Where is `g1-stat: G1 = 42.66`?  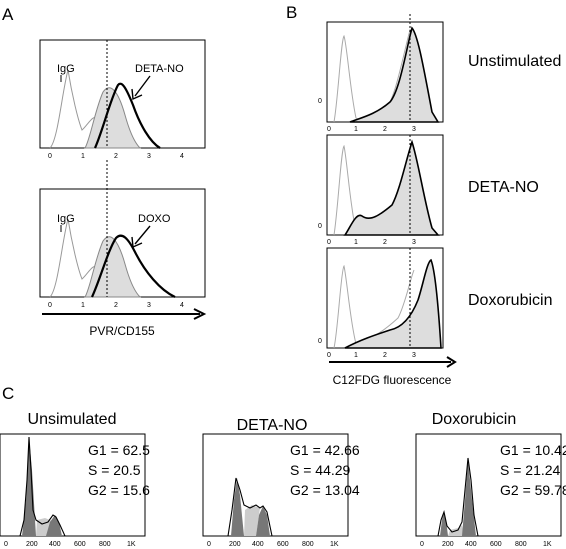
g1-stat: G1 = 42.66 is located at coordinates (325, 450).